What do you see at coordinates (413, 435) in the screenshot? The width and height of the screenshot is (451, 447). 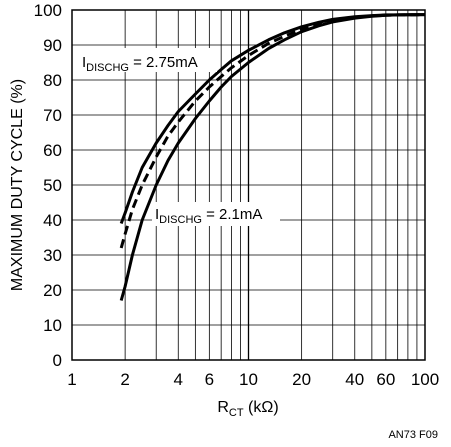 I see `figure-id: AN73 F09` at bounding box center [413, 435].